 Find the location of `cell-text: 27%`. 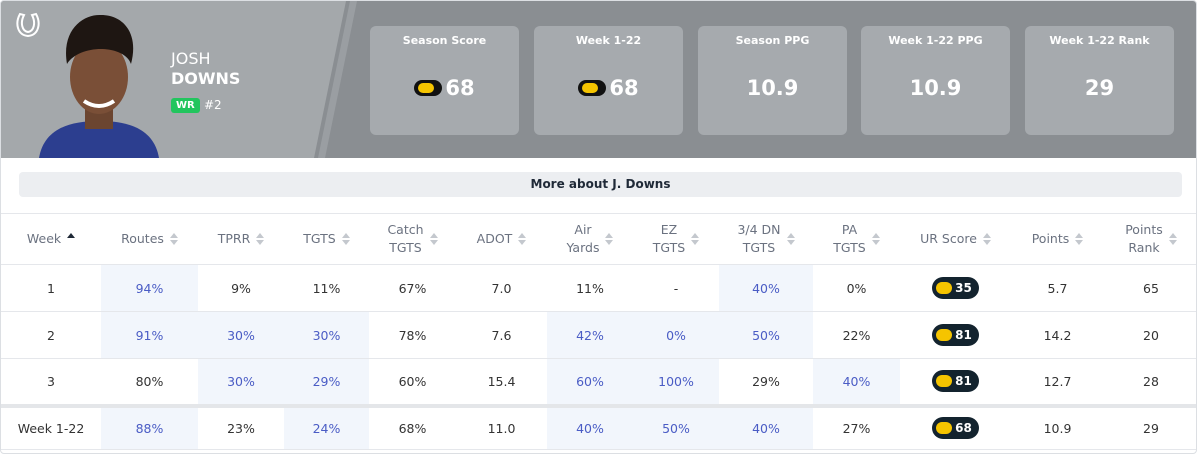

cell-text: 27% is located at coordinates (856, 428).